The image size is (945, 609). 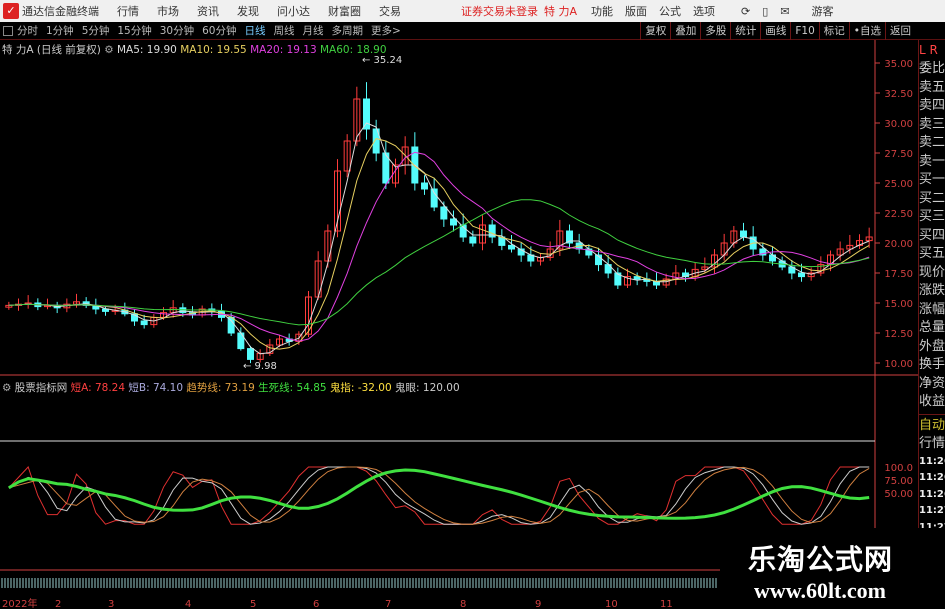 What do you see at coordinates (932, 216) in the screenshot?
I see `quote-label: 买三` at bounding box center [932, 216].